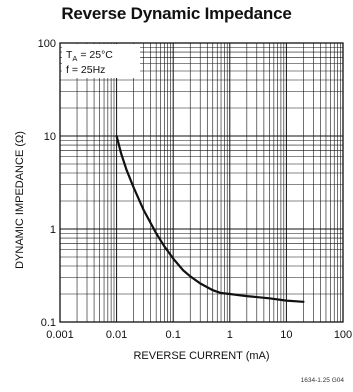 The height and width of the screenshot is (392, 353). I want to click on y-tick-label: 100, so click(47, 44).